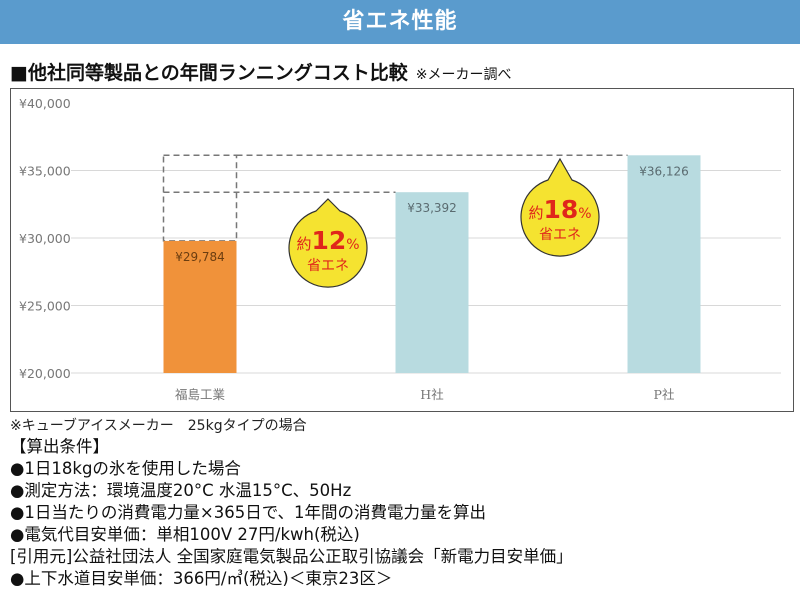  Describe the element at coordinates (125, 468) in the screenshot. I see `condition-line: ●1日18kgの氷を使用した場合` at that location.